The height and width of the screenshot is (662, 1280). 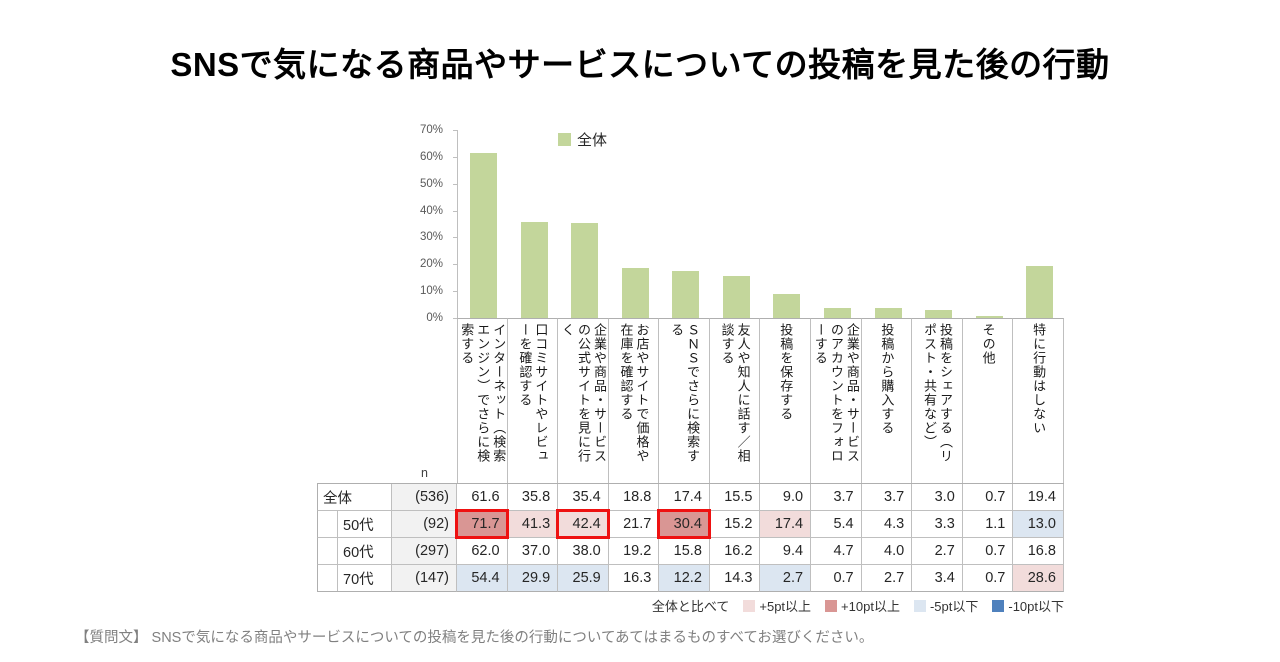 I want to click on category-header-cell: 投稿を保存する, so click(x=786, y=400).